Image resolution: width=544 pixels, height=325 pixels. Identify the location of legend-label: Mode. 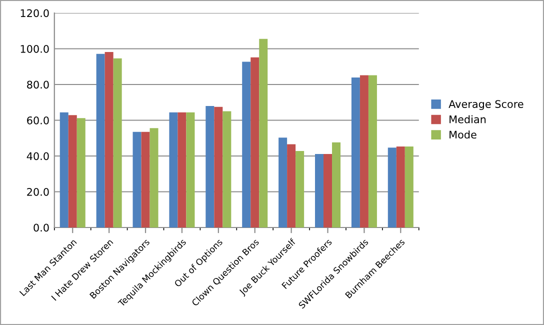
(463, 134).